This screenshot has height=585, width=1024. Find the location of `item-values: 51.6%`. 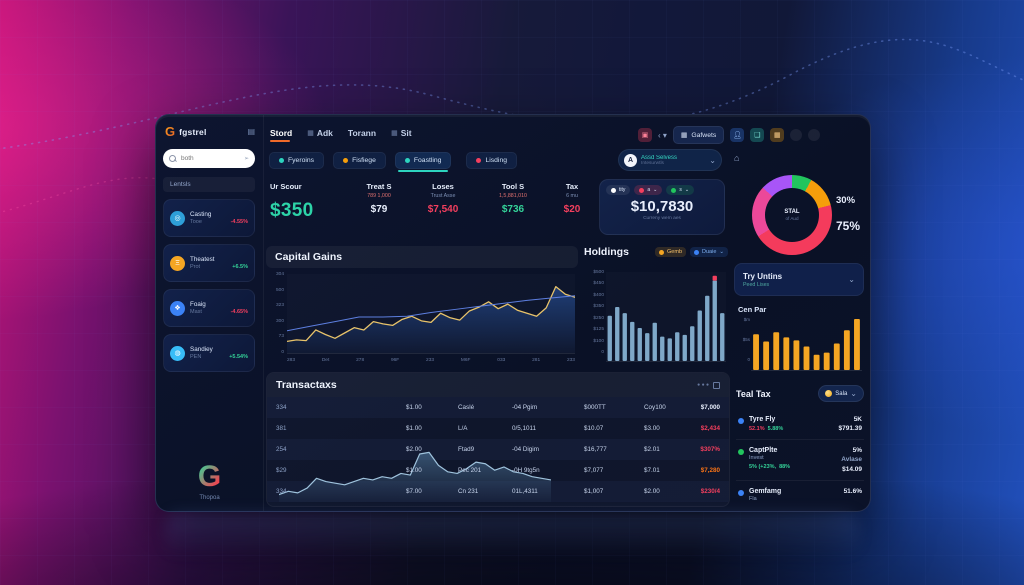

item-values: 51.6% is located at coordinates (853, 491).